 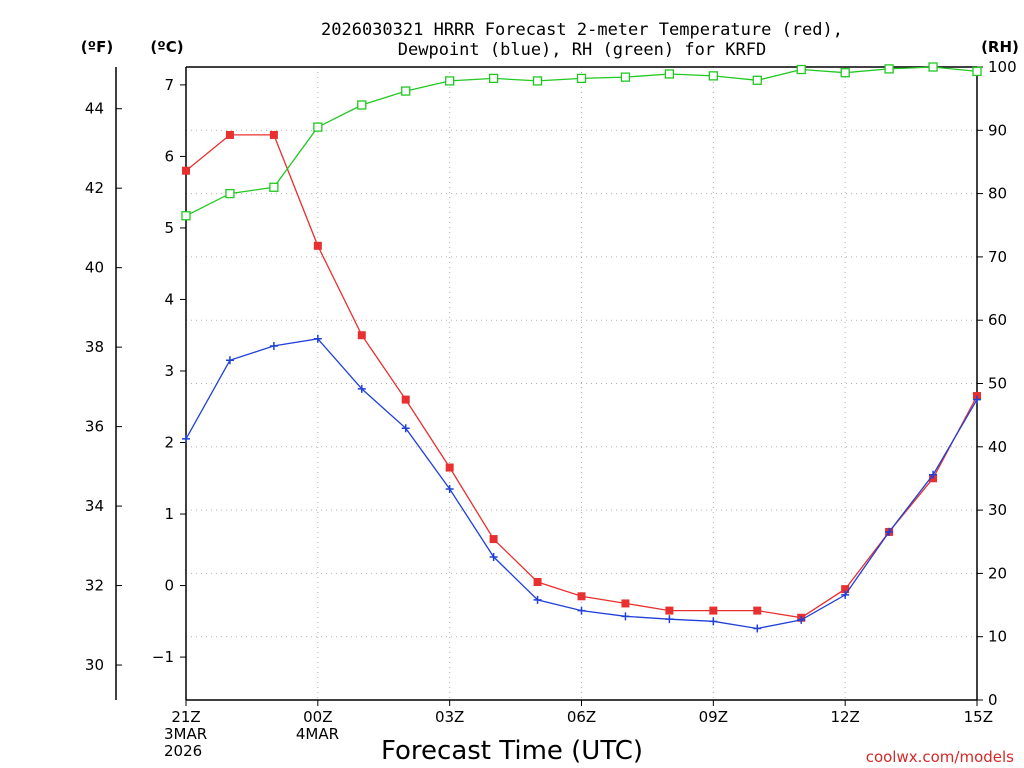 What do you see at coordinates (94, 586) in the screenshot?
I see `fahrenheit-tick-label: 32` at bounding box center [94, 586].